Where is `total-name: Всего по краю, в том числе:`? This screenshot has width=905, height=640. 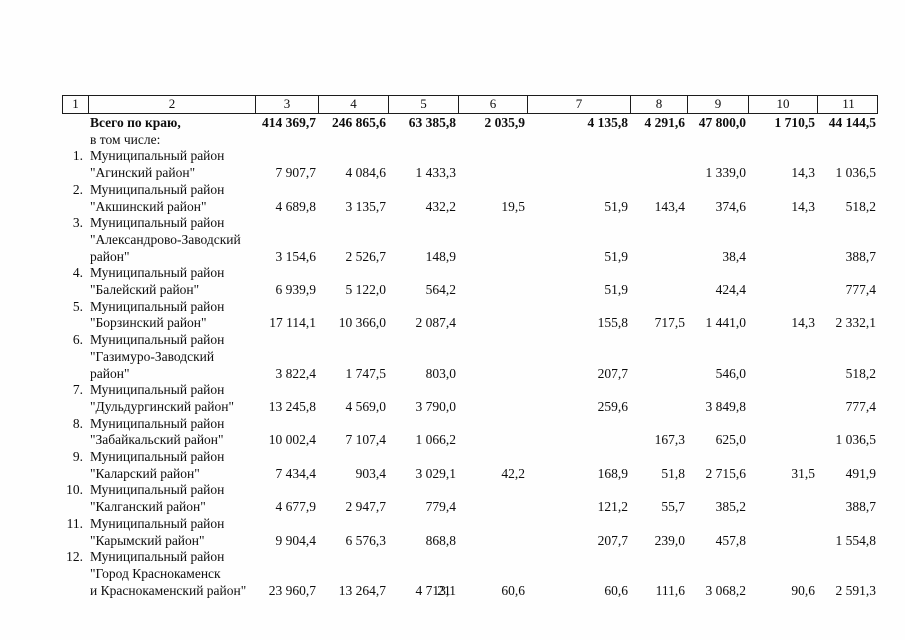 total-name: Всего по краю, в том числе: is located at coordinates (171, 131).